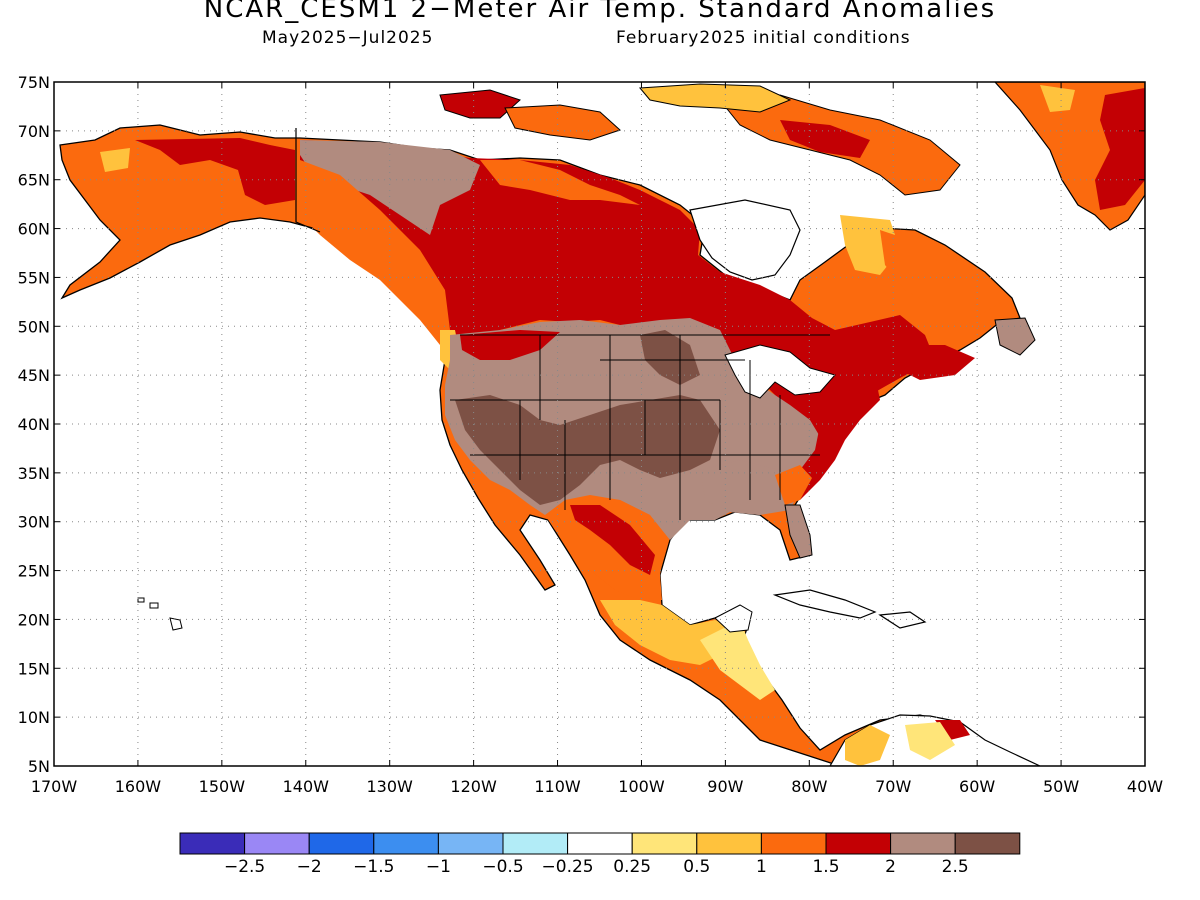  What do you see at coordinates (34, 82) in the screenshot?
I see `lat-label: 75N` at bounding box center [34, 82].